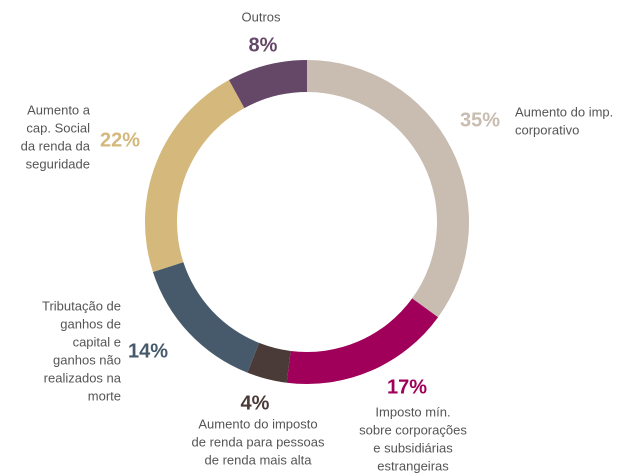  What do you see at coordinates (564, 111) in the screenshot?
I see `category-label: Aumento do imp.` at bounding box center [564, 111].